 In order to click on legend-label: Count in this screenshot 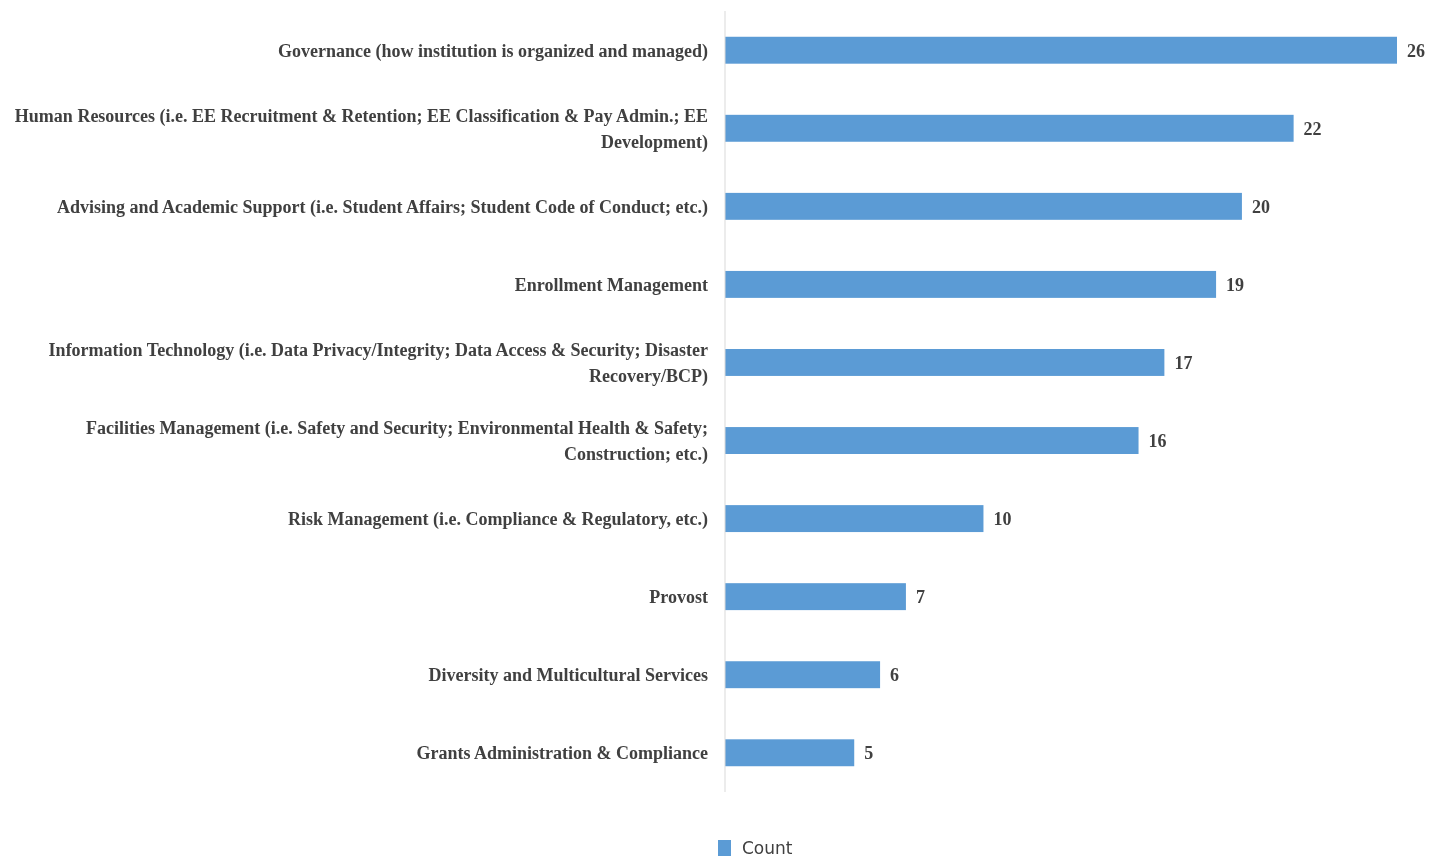, I will do `click(767, 847)`.